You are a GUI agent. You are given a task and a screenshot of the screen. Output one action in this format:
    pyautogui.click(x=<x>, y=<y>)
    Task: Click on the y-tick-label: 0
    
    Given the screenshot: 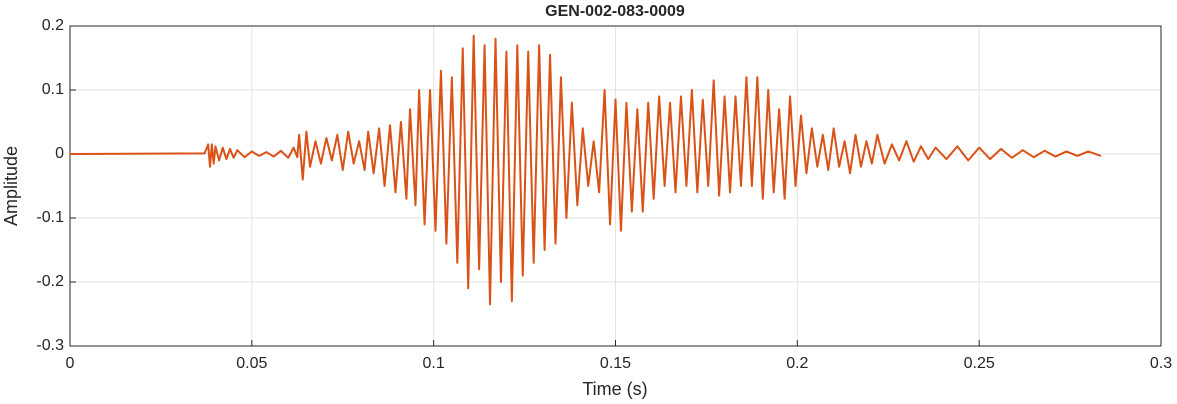 What is the action you would take?
    pyautogui.click(x=59, y=153)
    